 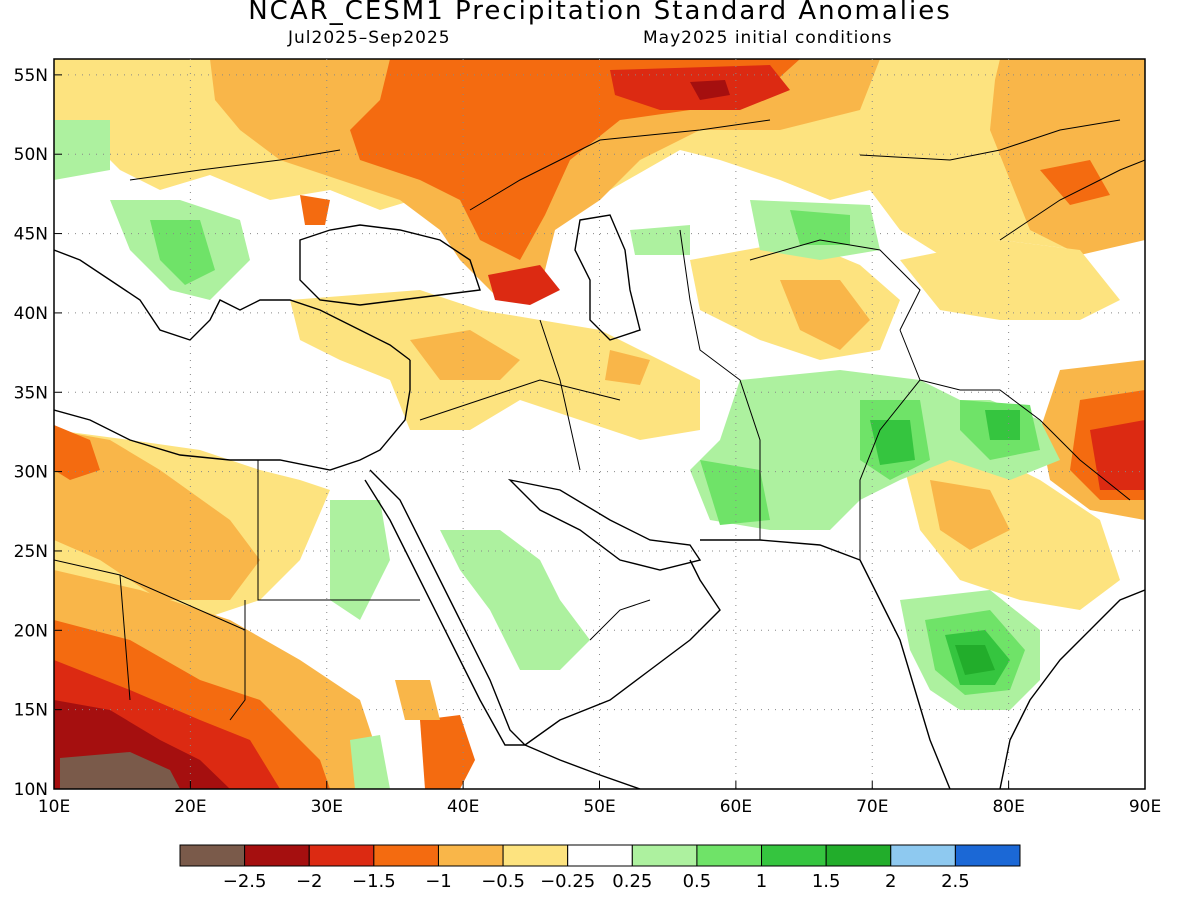 What do you see at coordinates (826, 881) in the screenshot?
I see `colorbar-label: 1.5` at bounding box center [826, 881].